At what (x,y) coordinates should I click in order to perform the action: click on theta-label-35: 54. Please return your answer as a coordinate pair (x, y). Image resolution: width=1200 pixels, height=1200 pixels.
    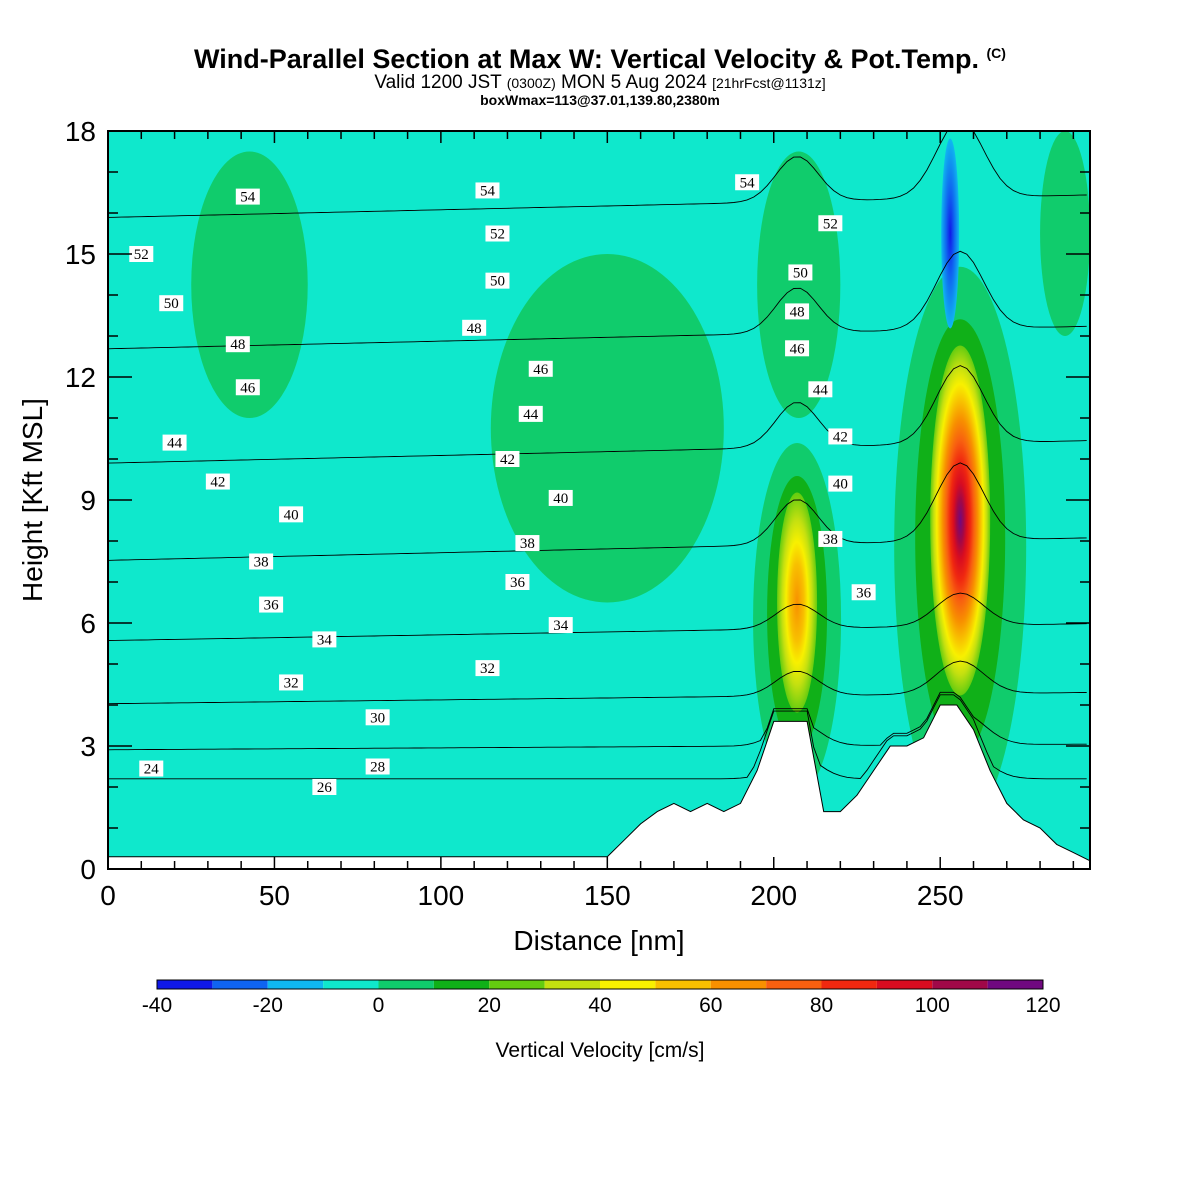
    Looking at the image, I should click on (247, 197).